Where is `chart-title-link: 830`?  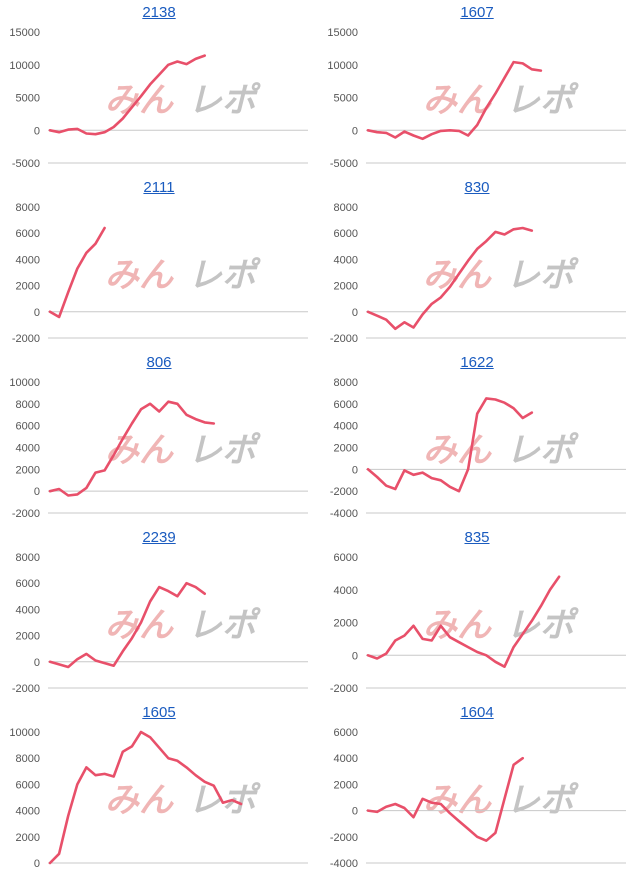 chart-title-link: 830 is located at coordinates (477, 187).